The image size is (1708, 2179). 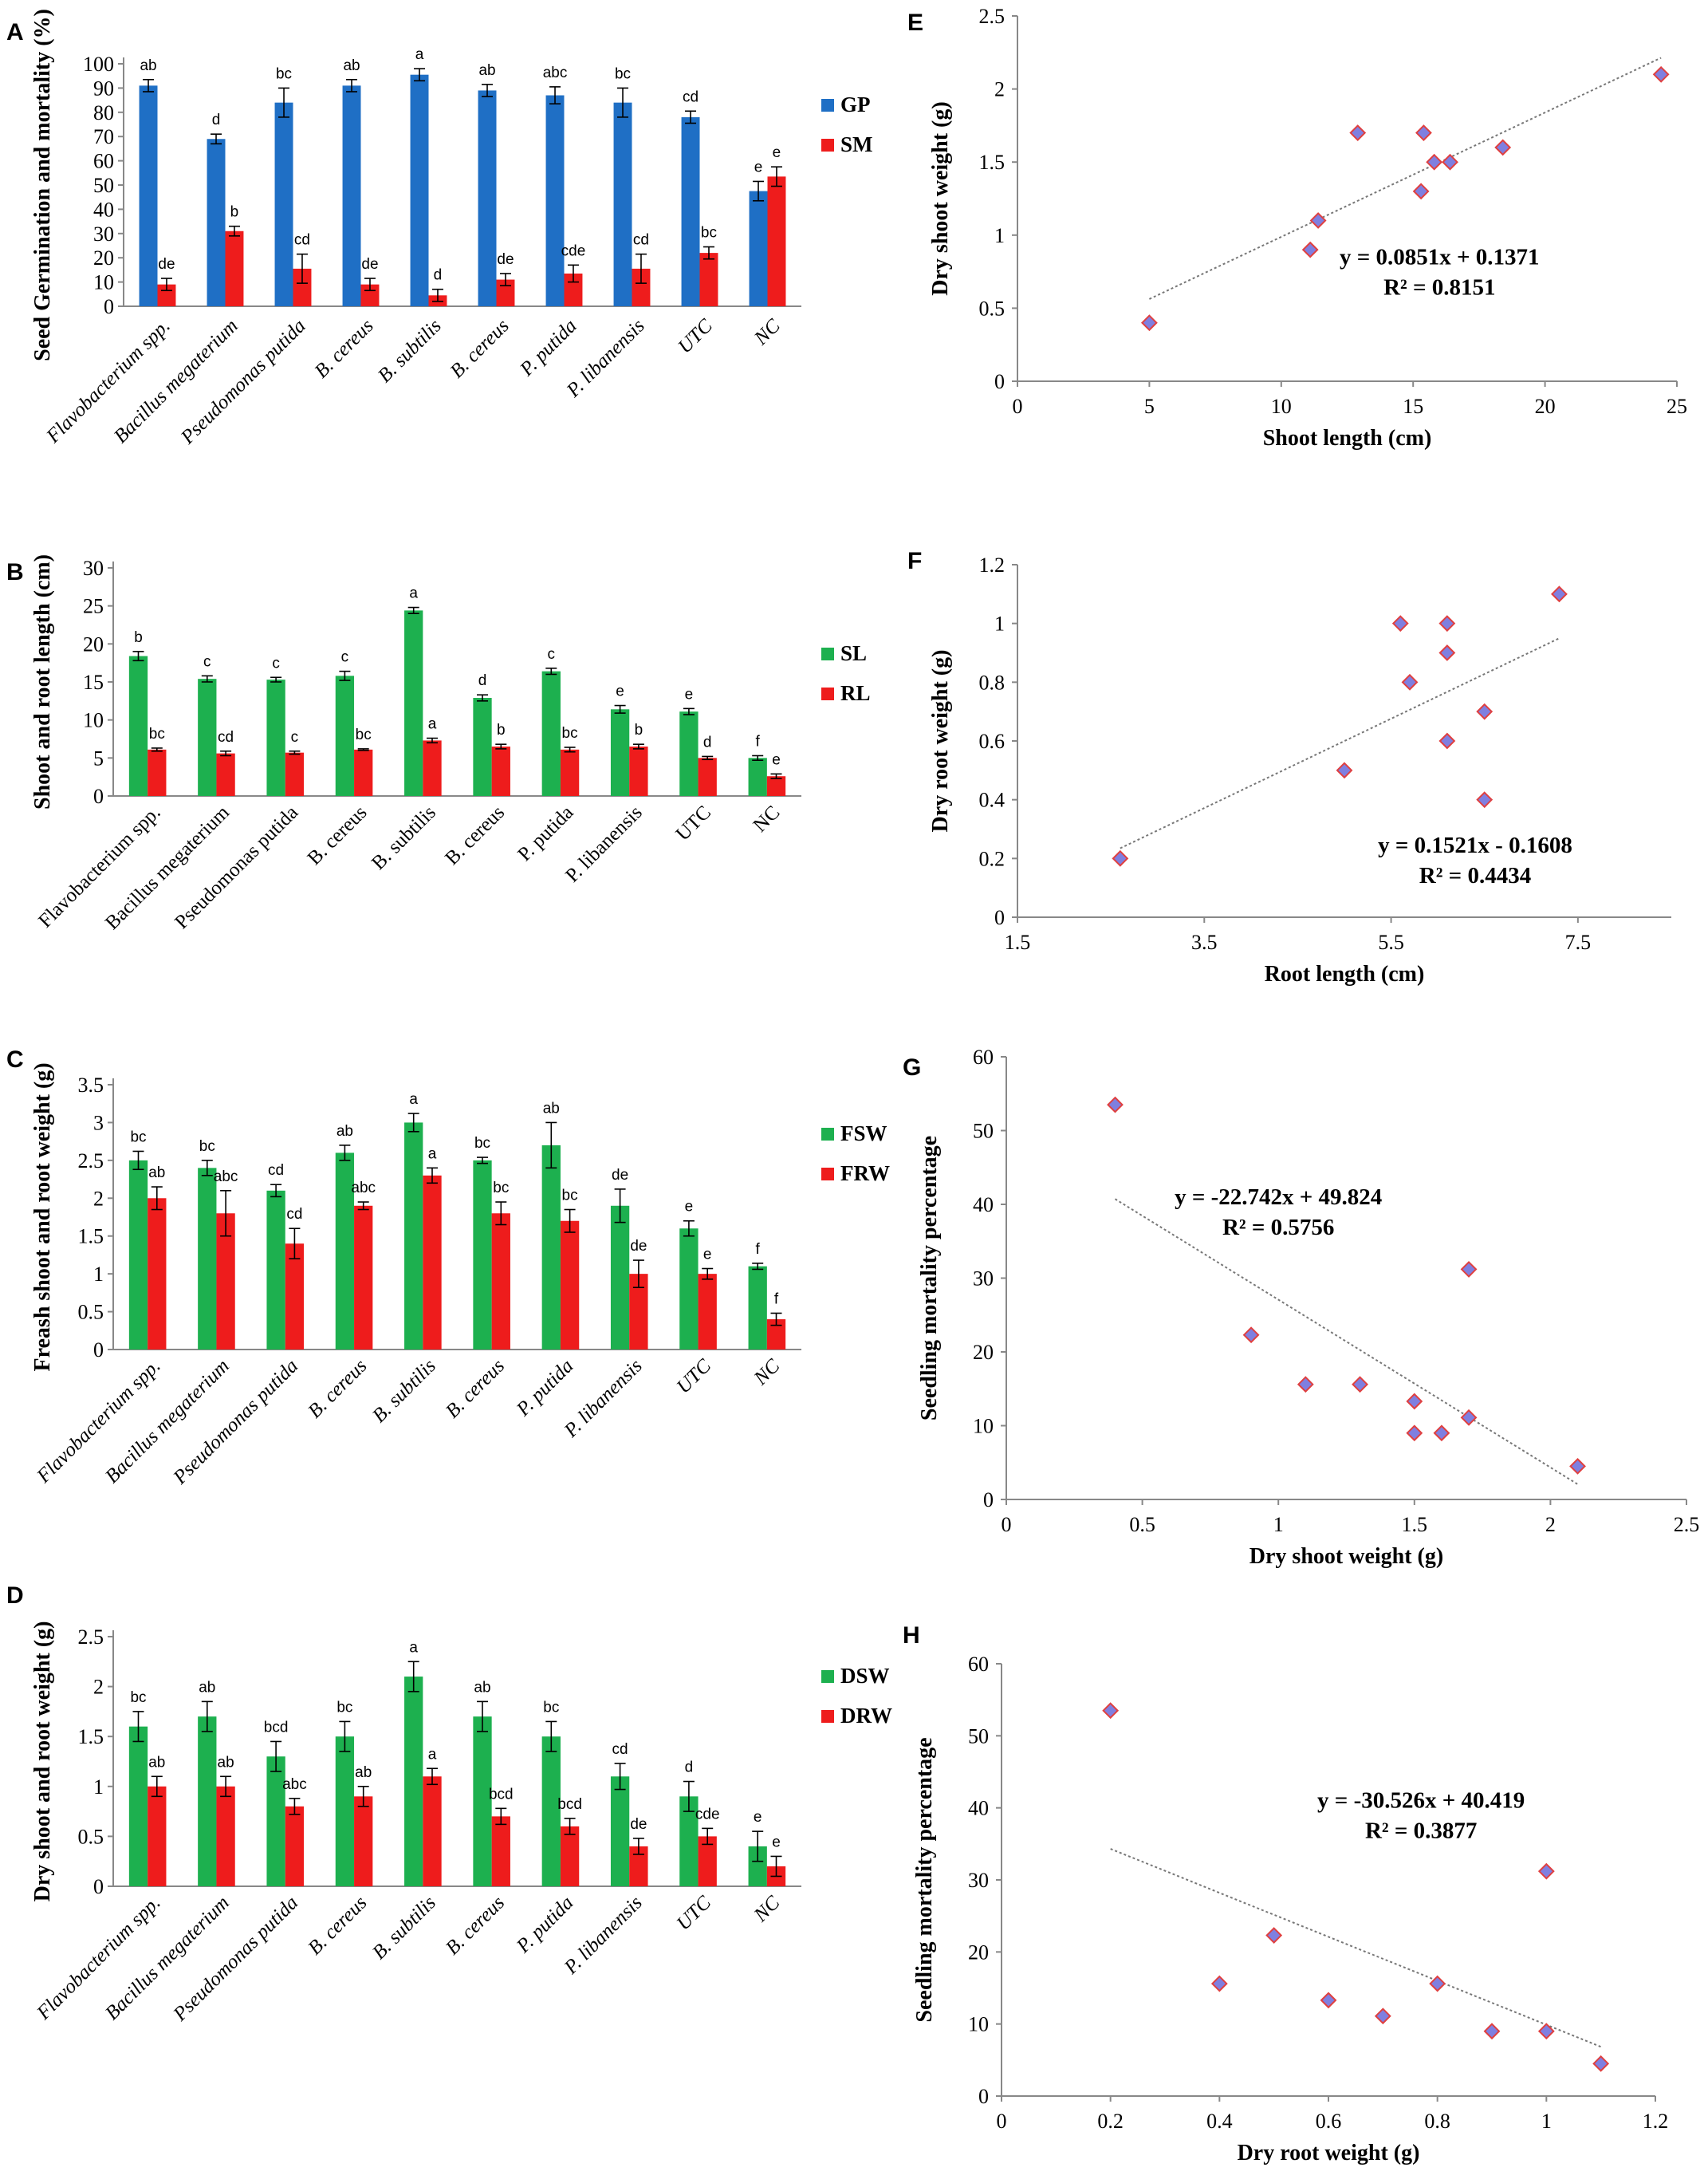 I want to click on x-tick-label: 0.4, so click(x=1219, y=2121).